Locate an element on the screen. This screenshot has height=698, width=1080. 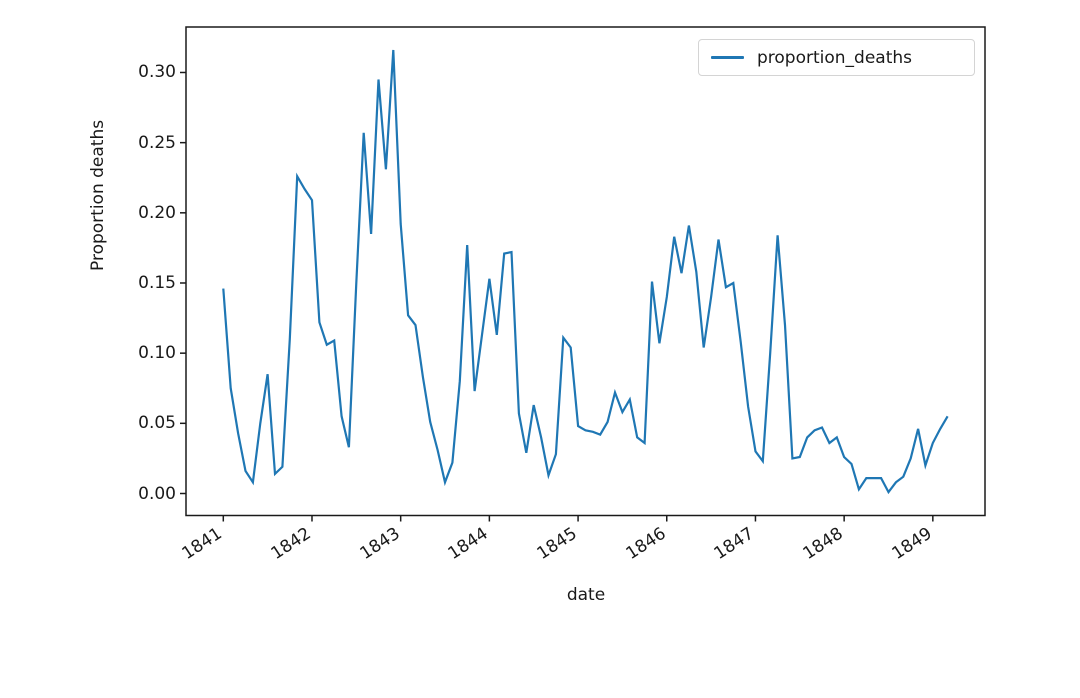
y-tick-label: 0.05 is located at coordinates (157, 423).